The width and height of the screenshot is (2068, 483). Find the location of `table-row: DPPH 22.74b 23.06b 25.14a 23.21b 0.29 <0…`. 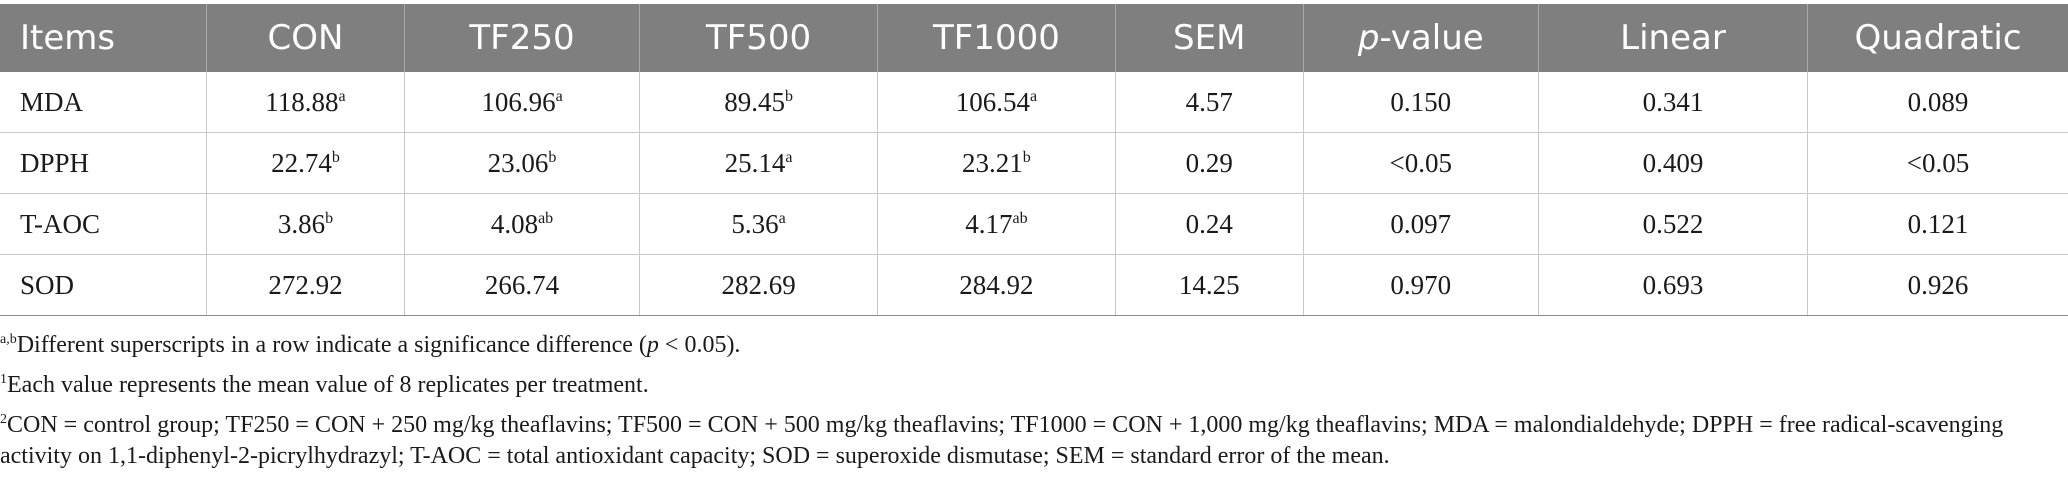

table-row: DPPH 22.74b 23.06b 25.14a 23.21b 0.29 <0… is located at coordinates (1034, 163).